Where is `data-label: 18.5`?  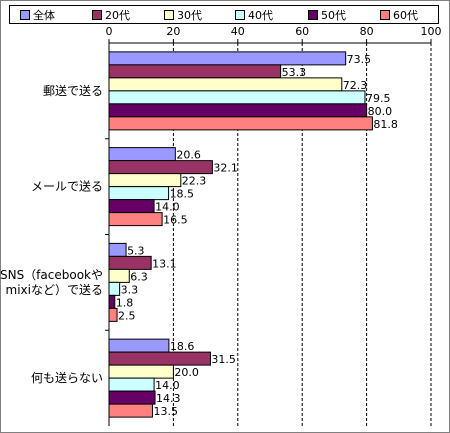
data-label: 18.5 is located at coordinates (182, 194).